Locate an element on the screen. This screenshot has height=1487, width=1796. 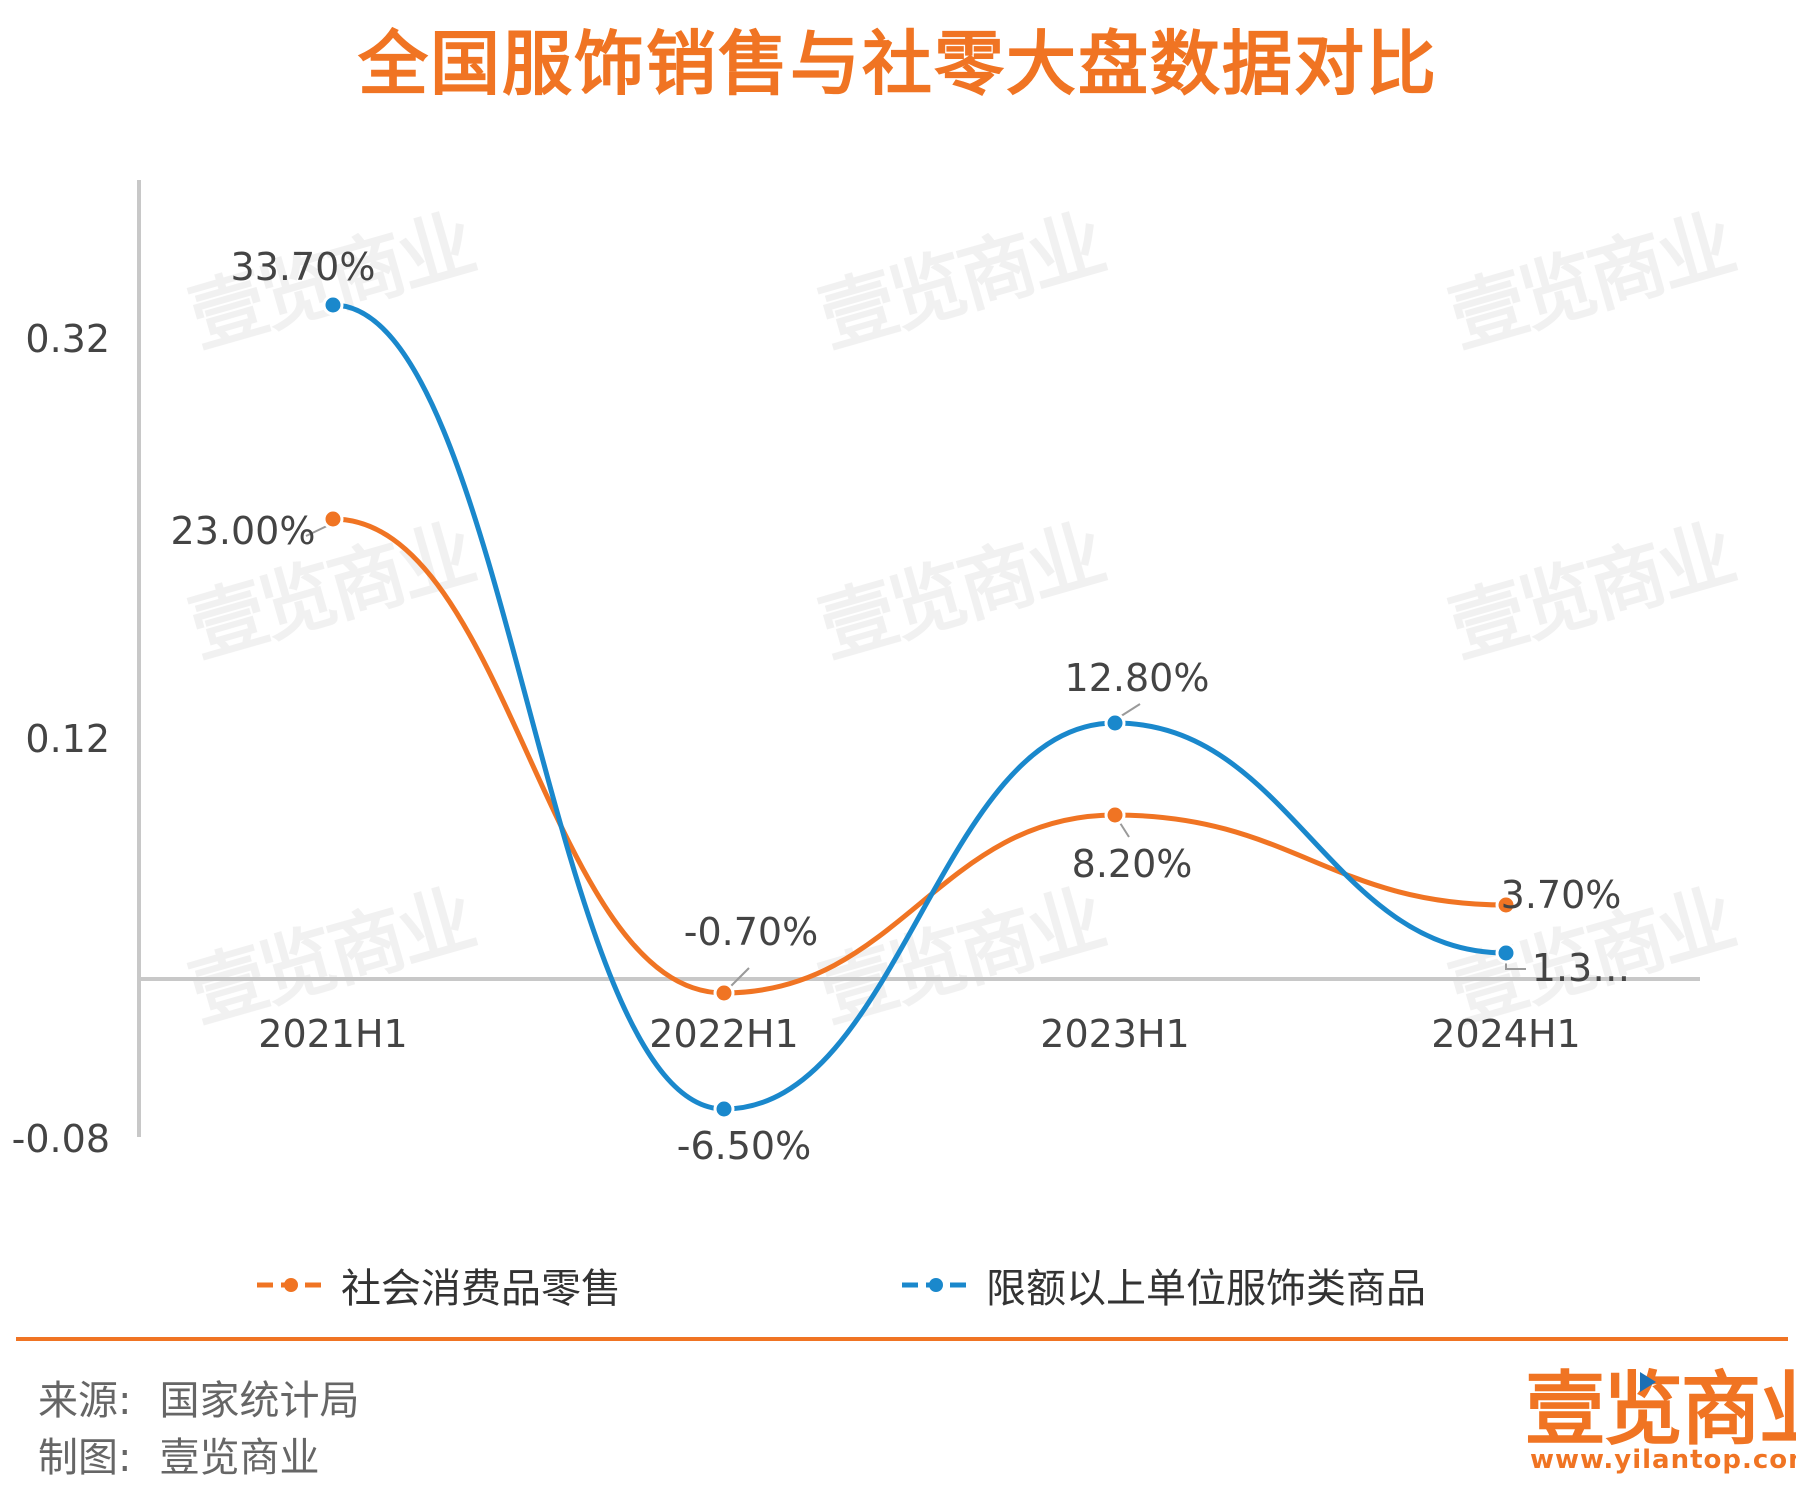
maker-value: 壹览商业 is located at coordinates (239, 1458).